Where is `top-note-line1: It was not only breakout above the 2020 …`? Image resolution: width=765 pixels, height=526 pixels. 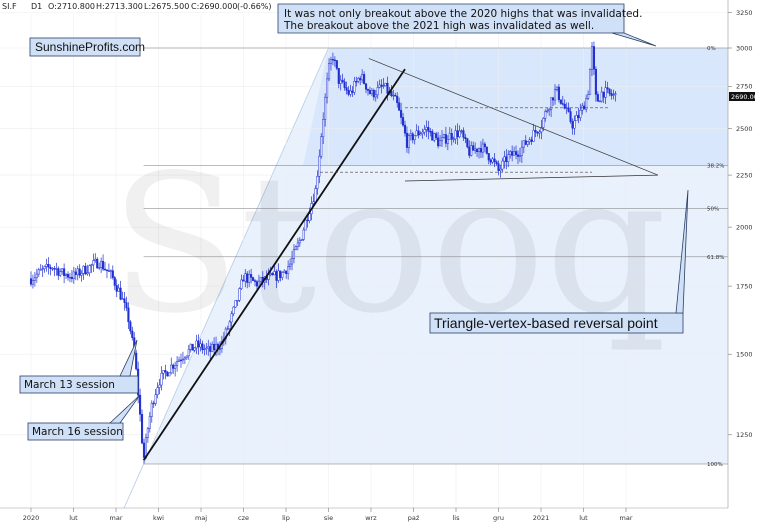 top-note-line1: It was not only breakout above the 2020 … is located at coordinates (463, 14).